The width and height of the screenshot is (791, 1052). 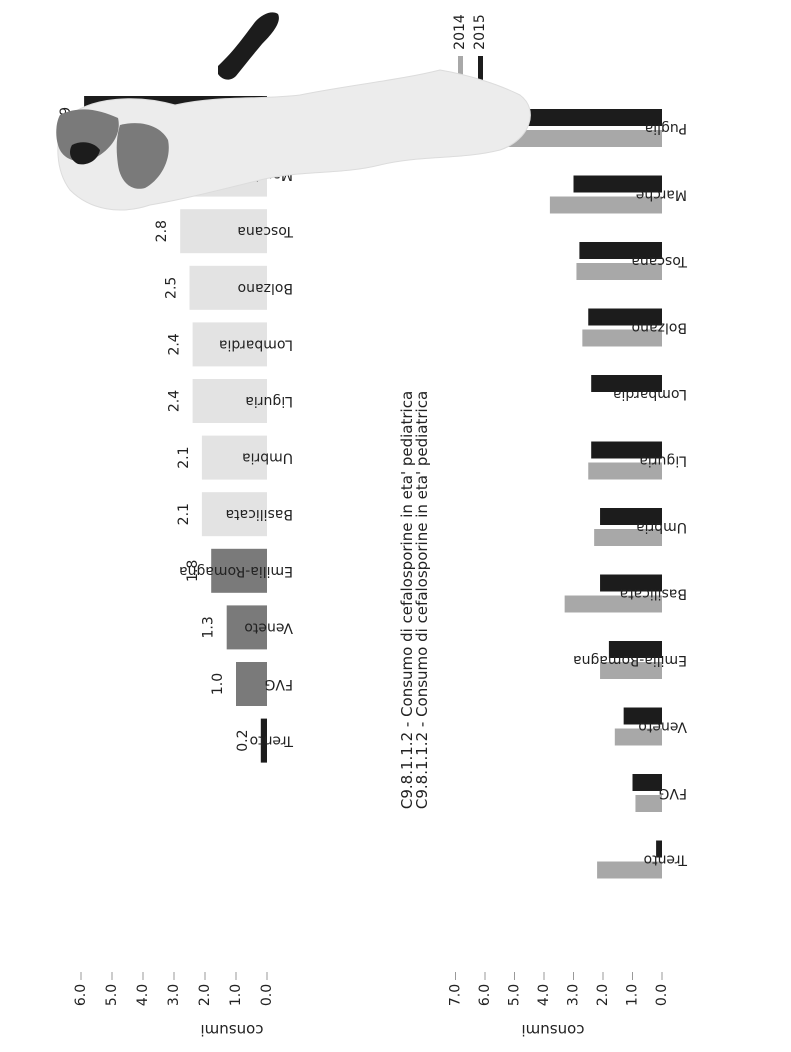 What do you see at coordinates (485, 995) in the screenshot?
I see `bottom-ytick-label: 6.0` at bounding box center [485, 995].